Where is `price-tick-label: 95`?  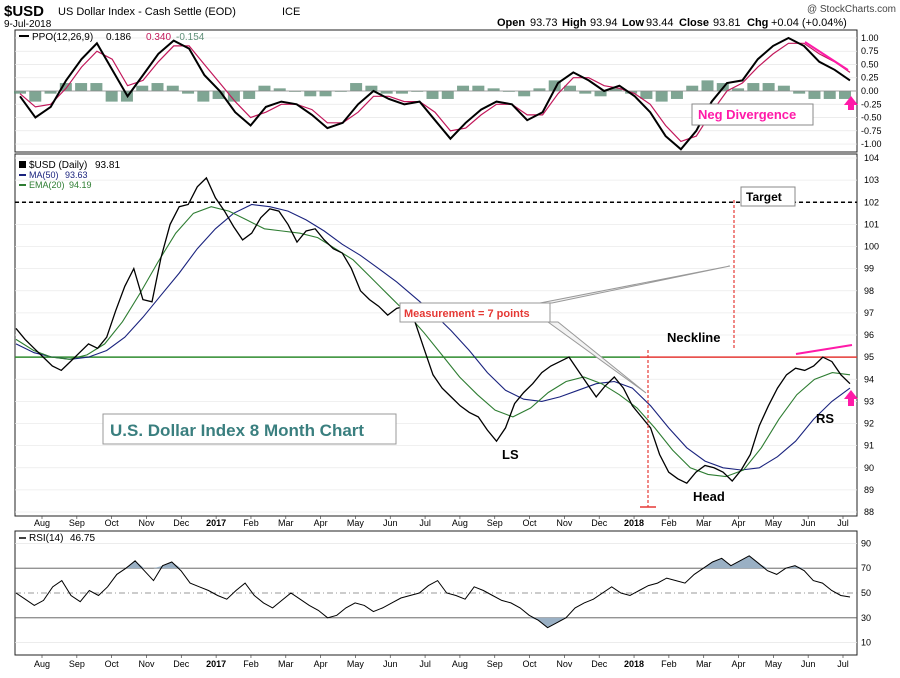
price-tick-label: 95 is located at coordinates (869, 357).